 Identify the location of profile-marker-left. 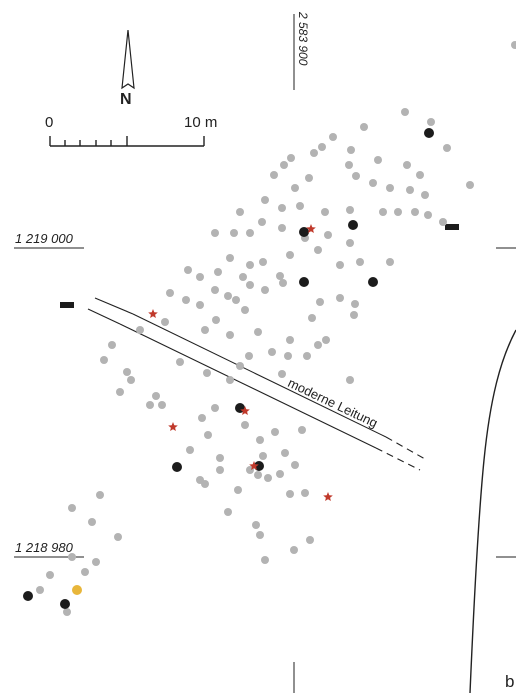
(67, 305).